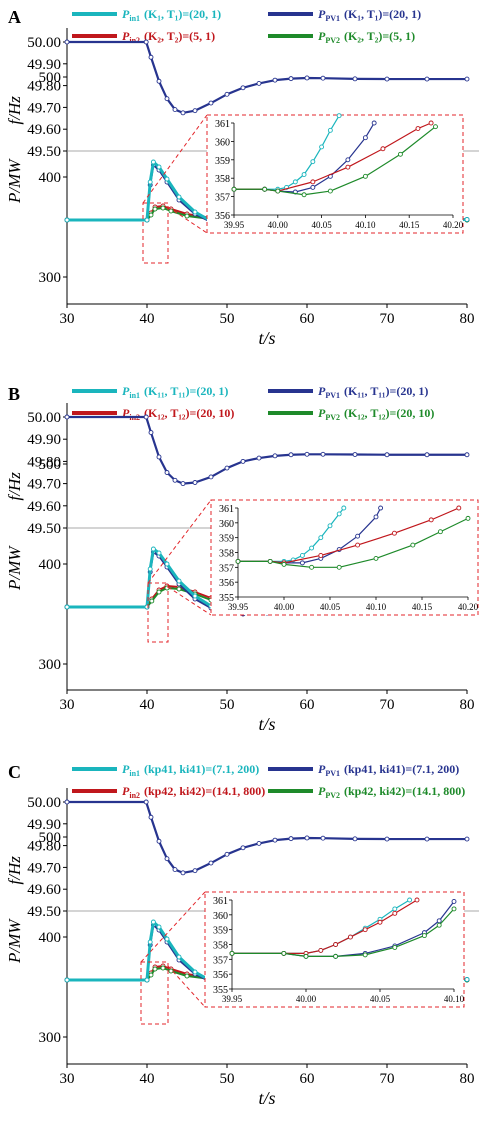 This screenshot has width=491, height=1129. What do you see at coordinates (44, 130) in the screenshot?
I see `y-tick-label: 49.60` at bounding box center [44, 130].